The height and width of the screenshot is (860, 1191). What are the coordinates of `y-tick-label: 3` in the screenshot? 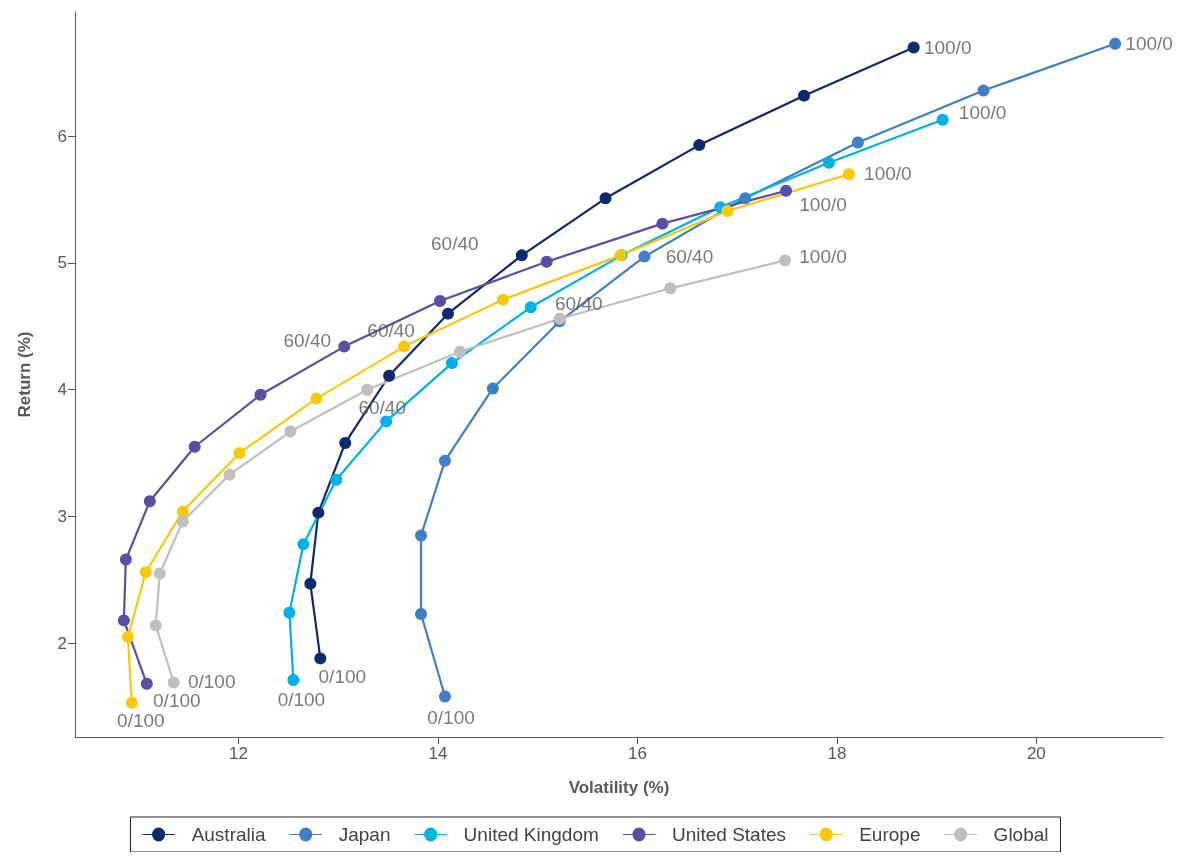 It's located at (62, 516).